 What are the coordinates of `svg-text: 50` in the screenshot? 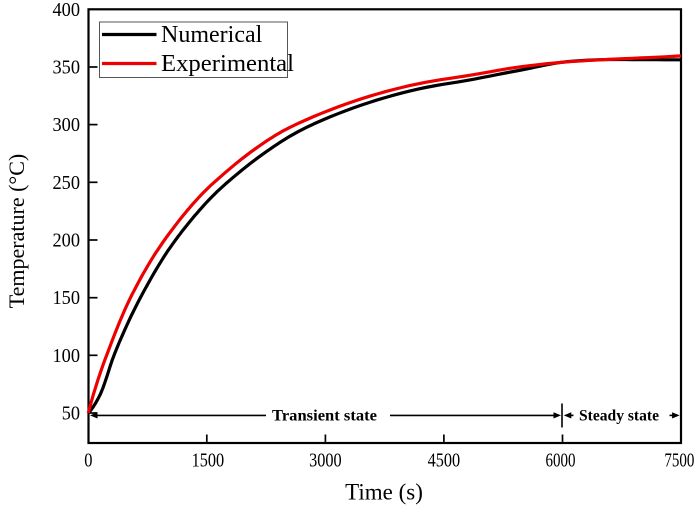 It's located at (71, 414).